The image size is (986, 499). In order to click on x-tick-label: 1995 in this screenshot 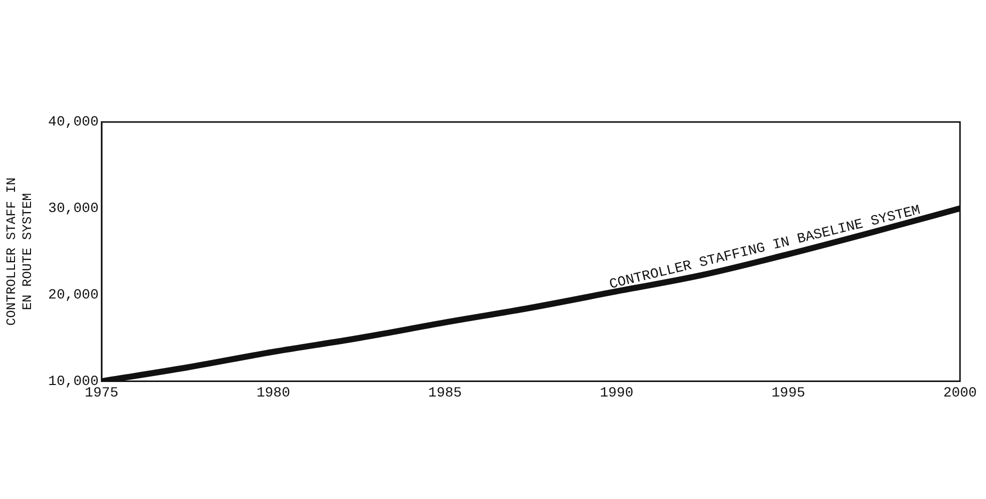, I will do `click(789, 393)`.